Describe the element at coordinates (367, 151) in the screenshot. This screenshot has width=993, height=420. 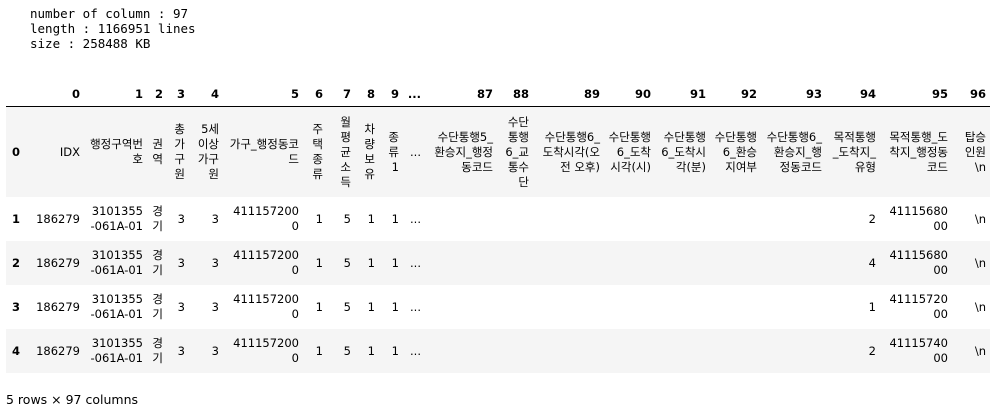
I see `table-cell: 차량보유` at that location.